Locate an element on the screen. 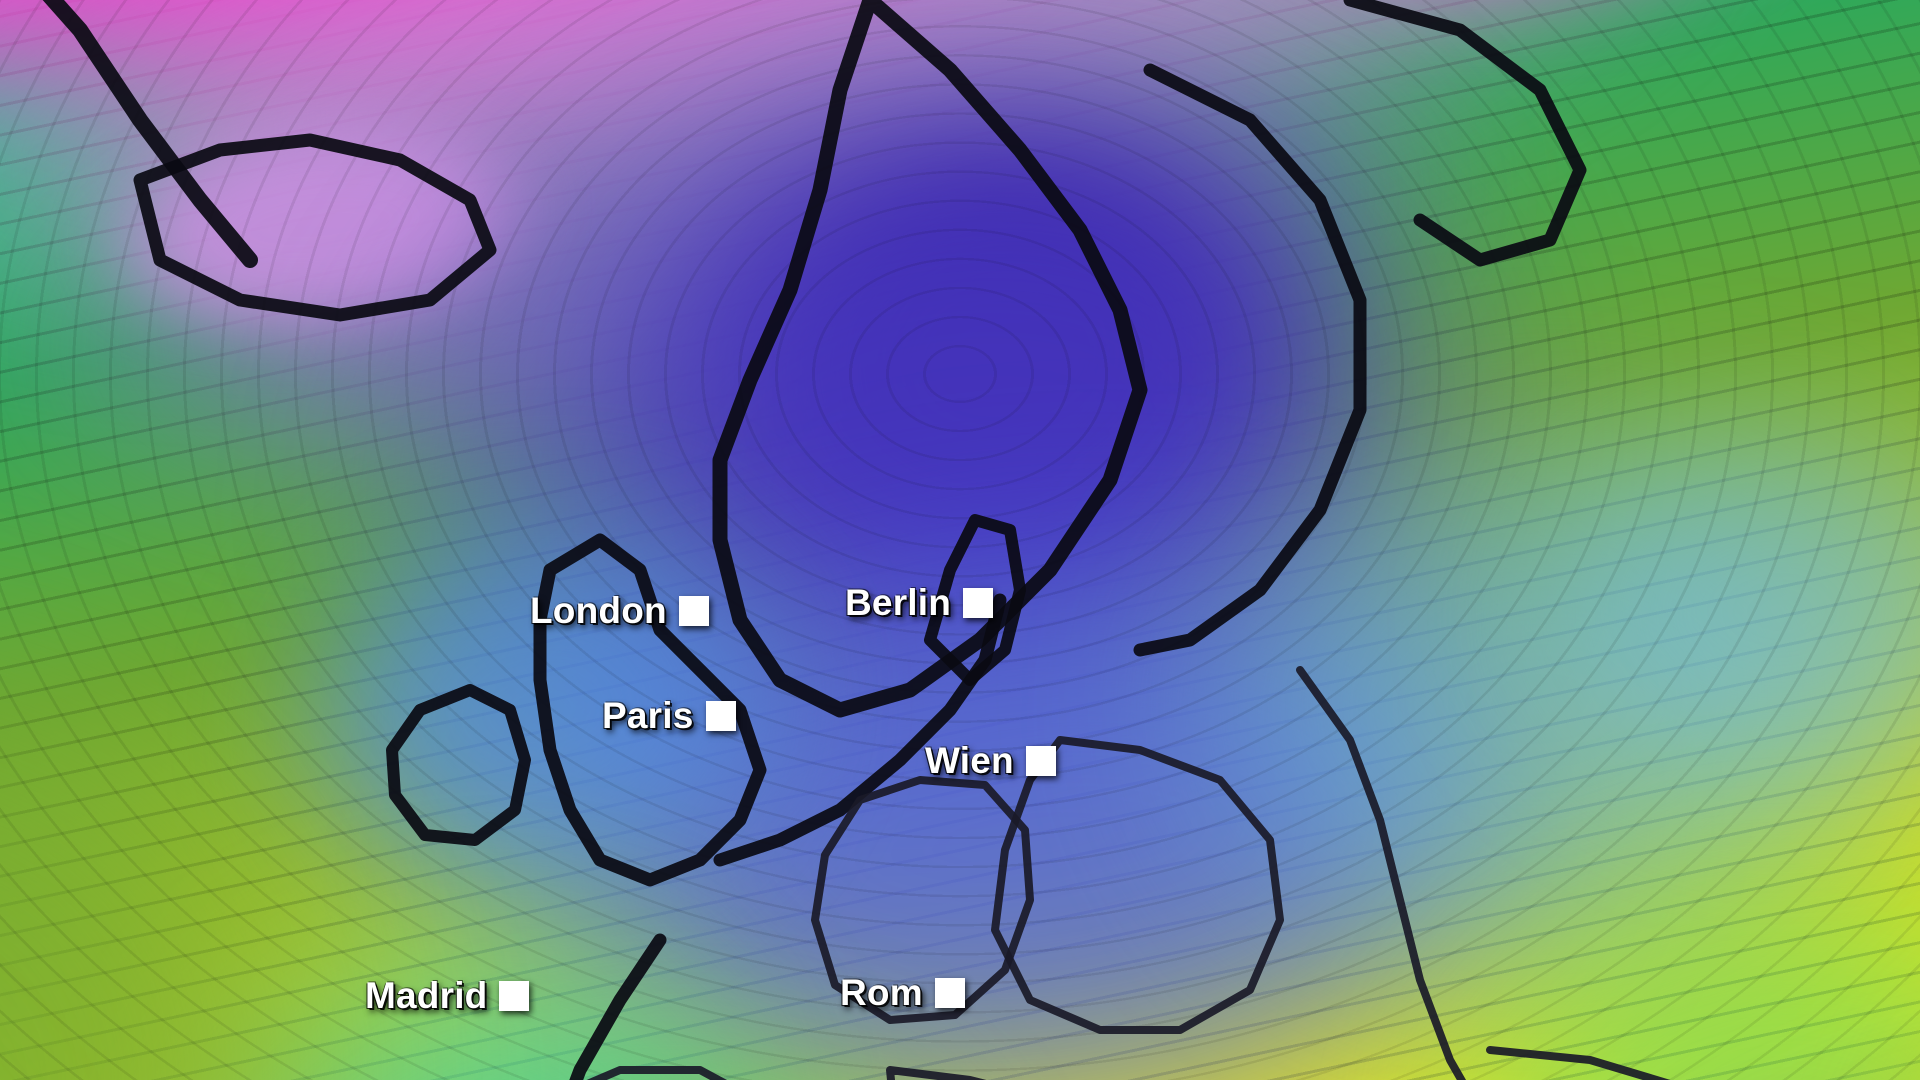 The height and width of the screenshot is (1080, 1920). border-france-land is located at coordinates (657, 1073).